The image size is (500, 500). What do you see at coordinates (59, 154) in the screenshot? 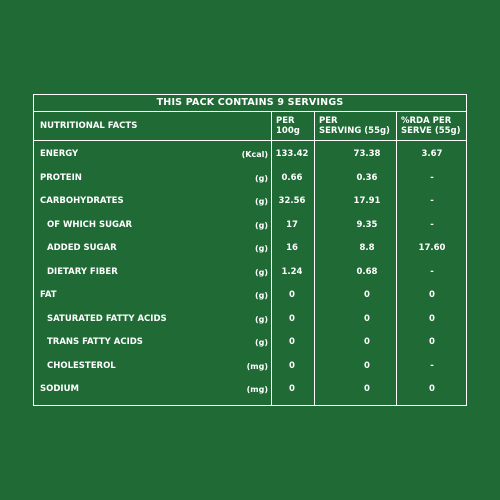
I see `nutrient-name: ENERGY` at bounding box center [59, 154].